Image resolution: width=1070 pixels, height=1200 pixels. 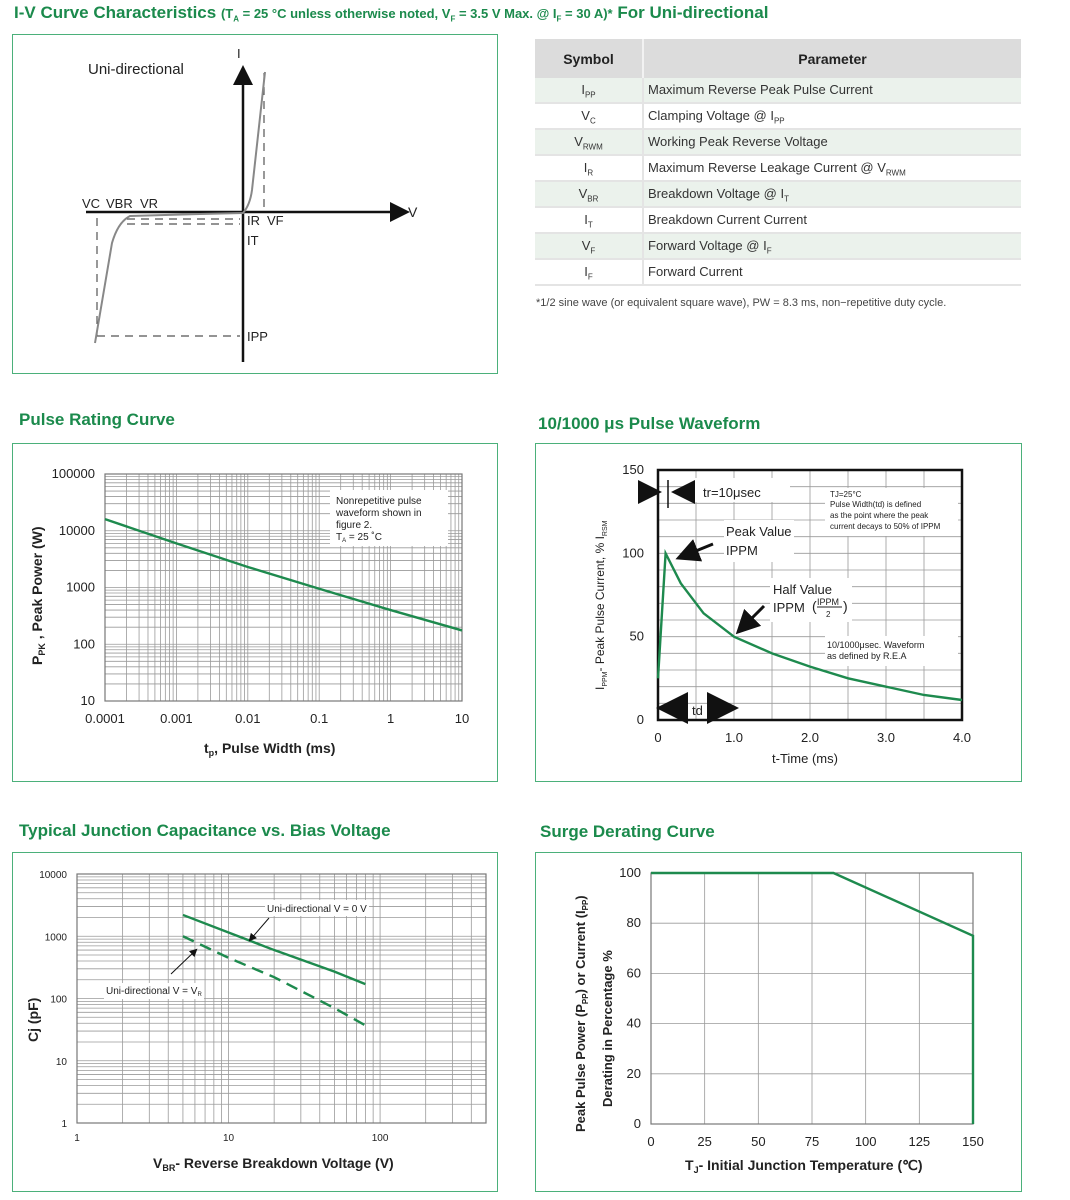 What do you see at coordinates (97, 419) in the screenshot?
I see `pulse-rating-title: Pulse Rating Curve` at bounding box center [97, 419].